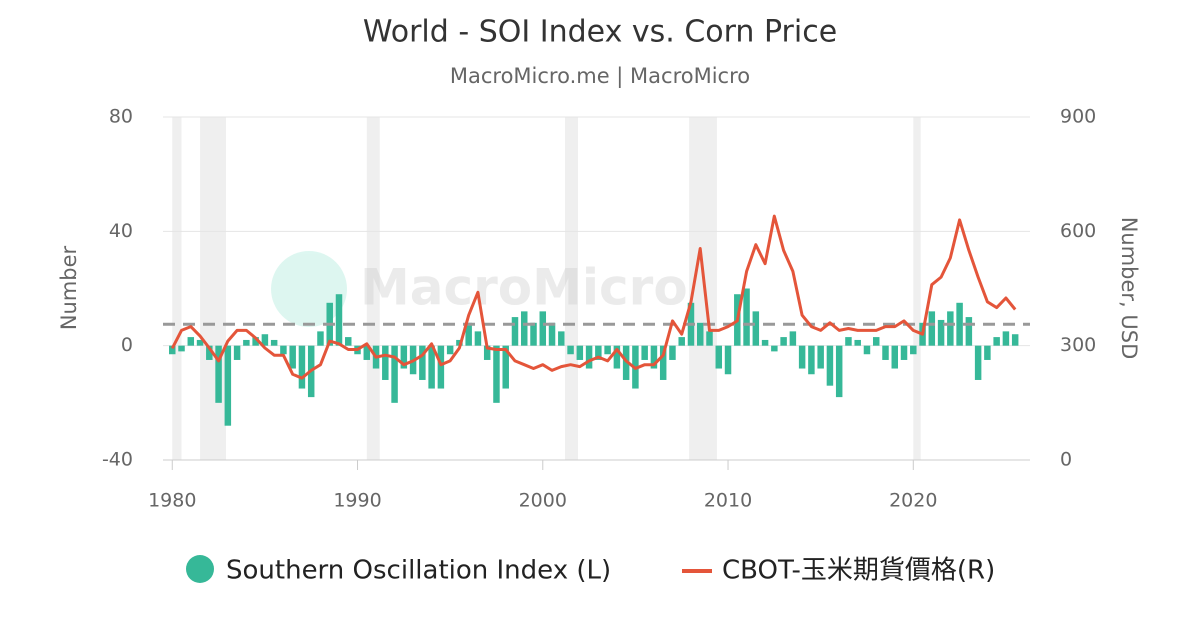 The image size is (1200, 630). I want to click on watermark: MacroMicro, so click(479, 289).